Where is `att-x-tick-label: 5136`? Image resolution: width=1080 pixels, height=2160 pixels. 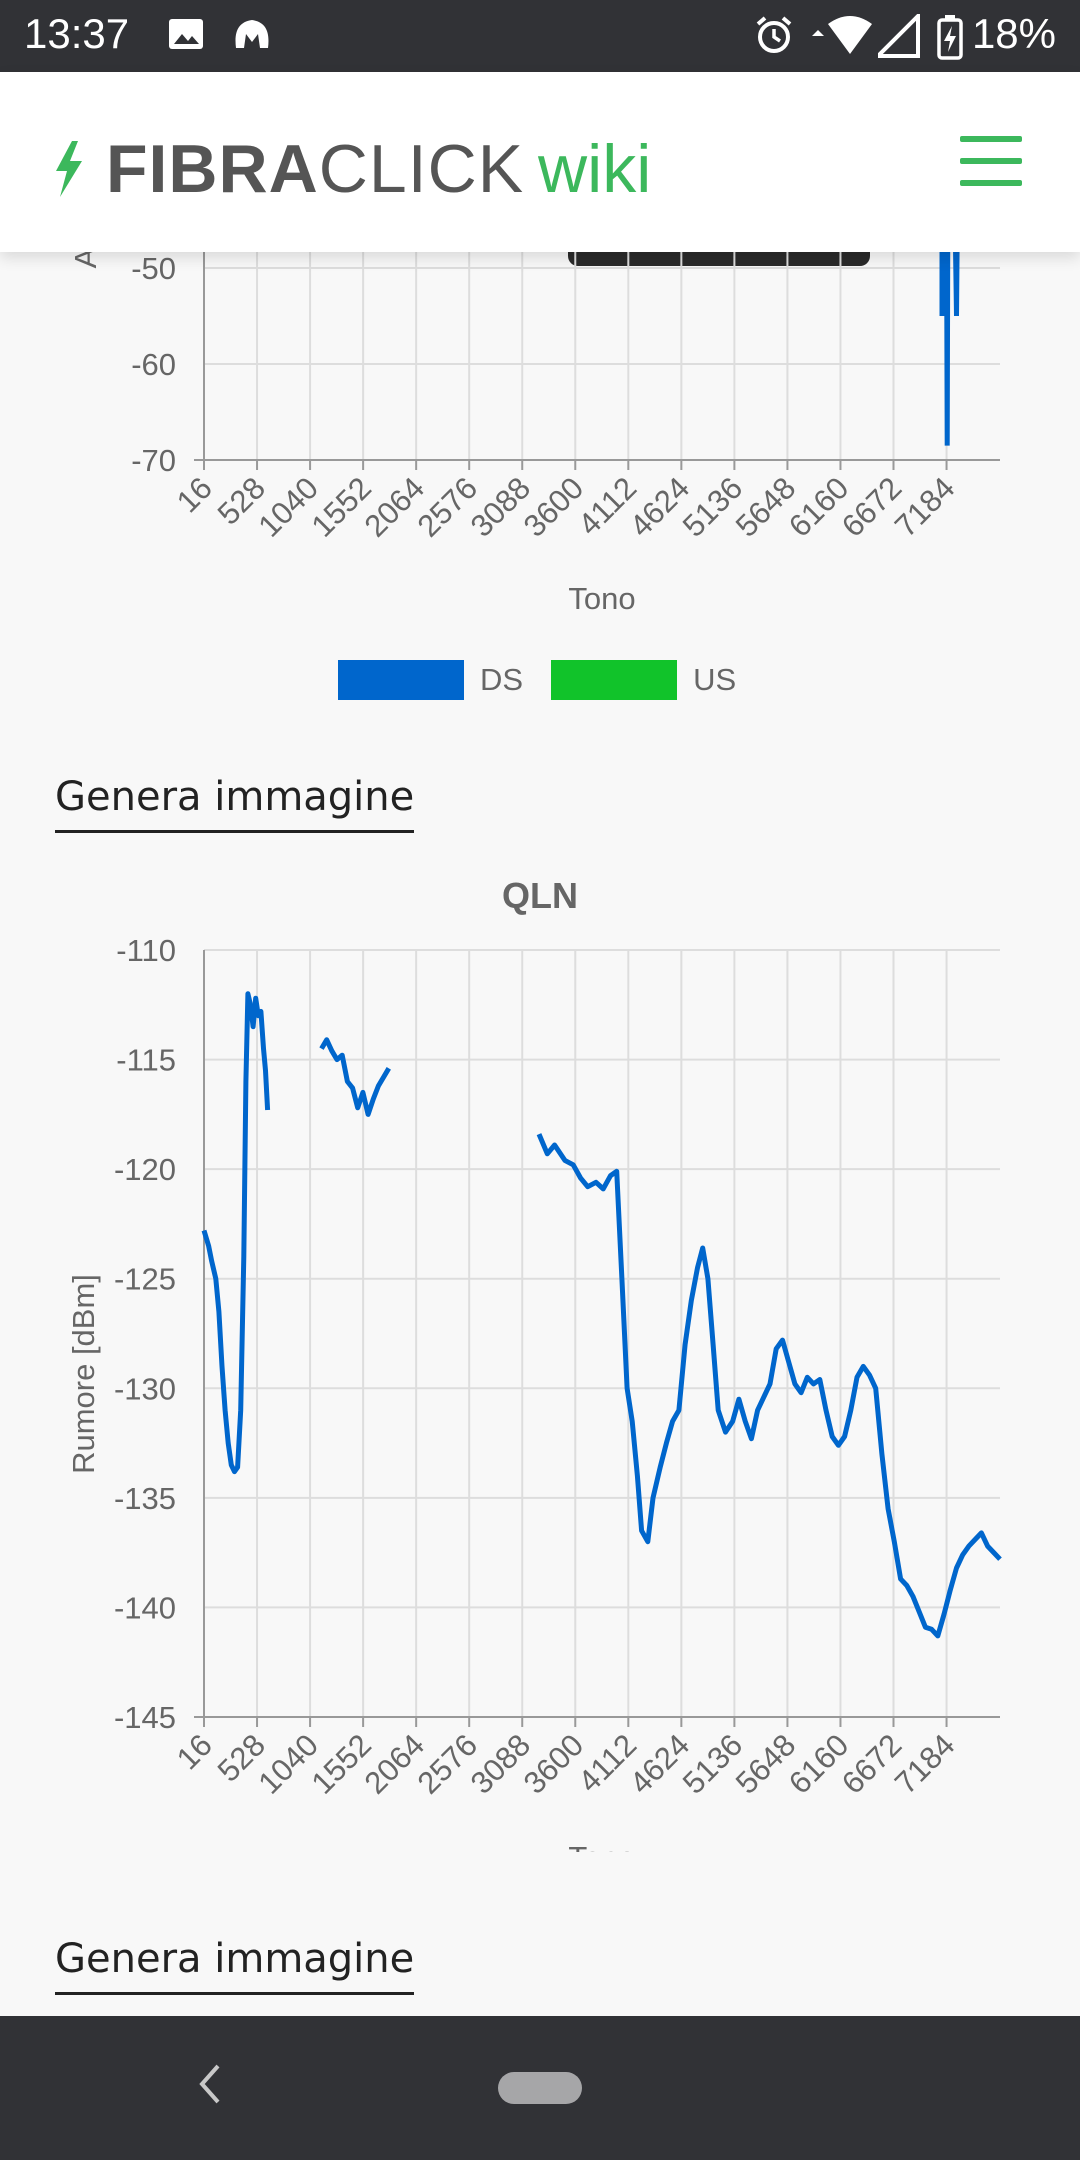 att-x-tick-label: 5136 is located at coordinates (713, 507).